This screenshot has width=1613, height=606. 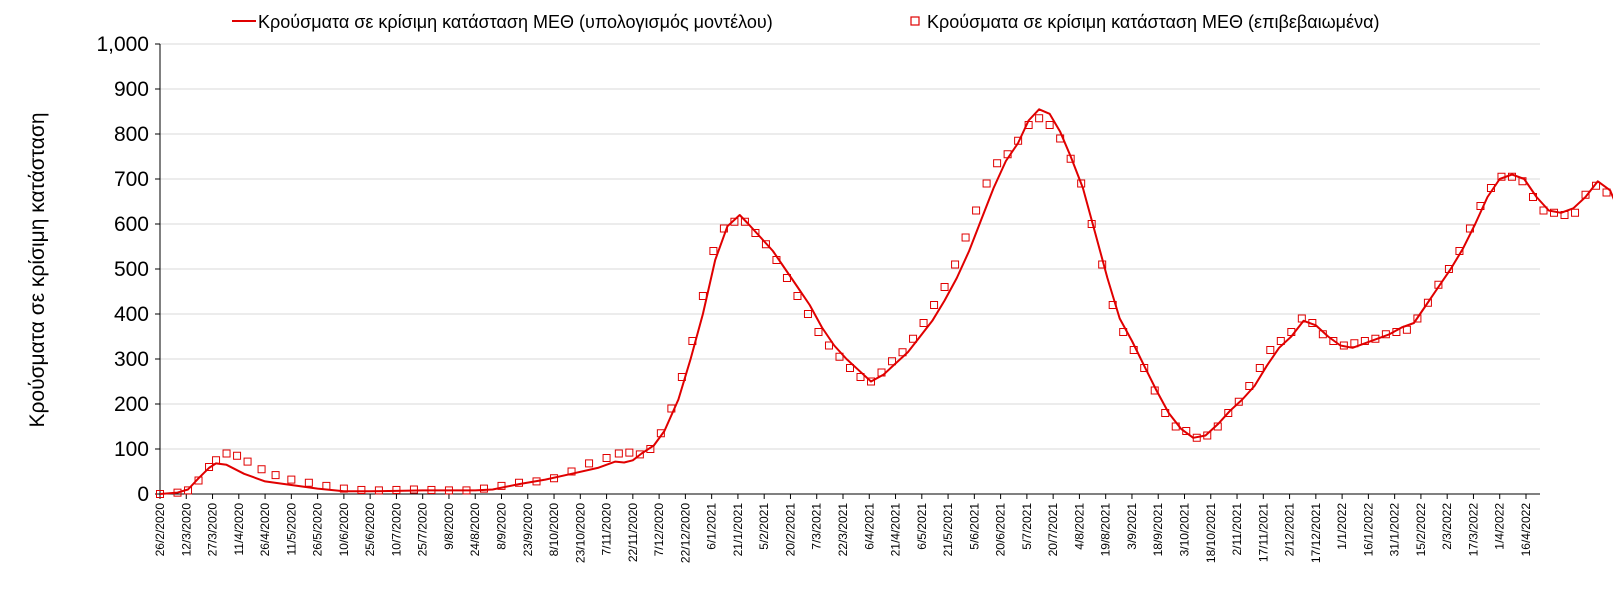 I want to click on x-tick-label: 1/1/2022, so click(x=1342, y=526).